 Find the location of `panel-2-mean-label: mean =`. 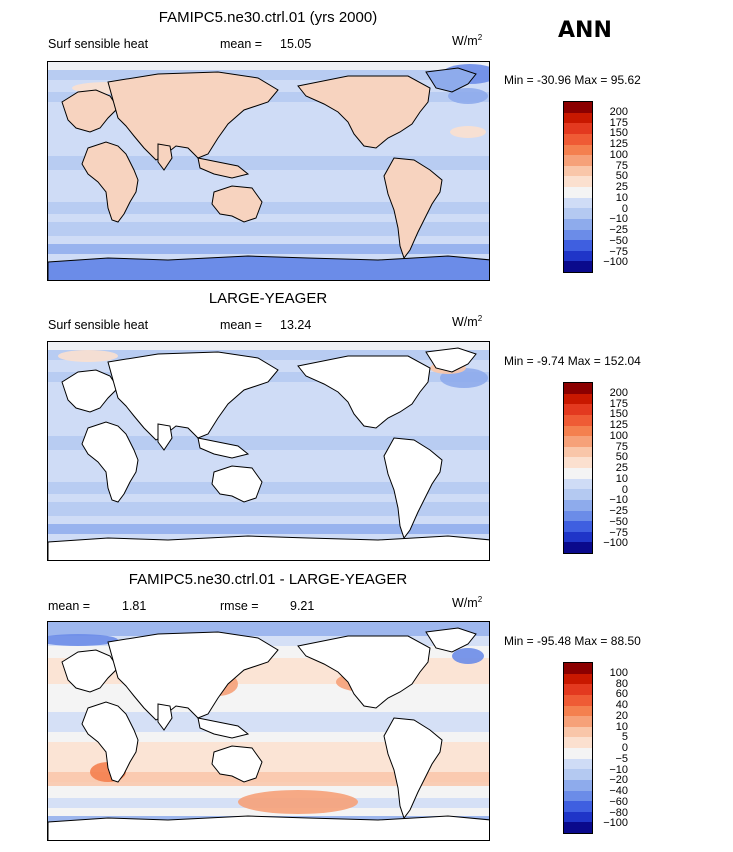

panel-2-mean-label: mean = is located at coordinates (241, 325).